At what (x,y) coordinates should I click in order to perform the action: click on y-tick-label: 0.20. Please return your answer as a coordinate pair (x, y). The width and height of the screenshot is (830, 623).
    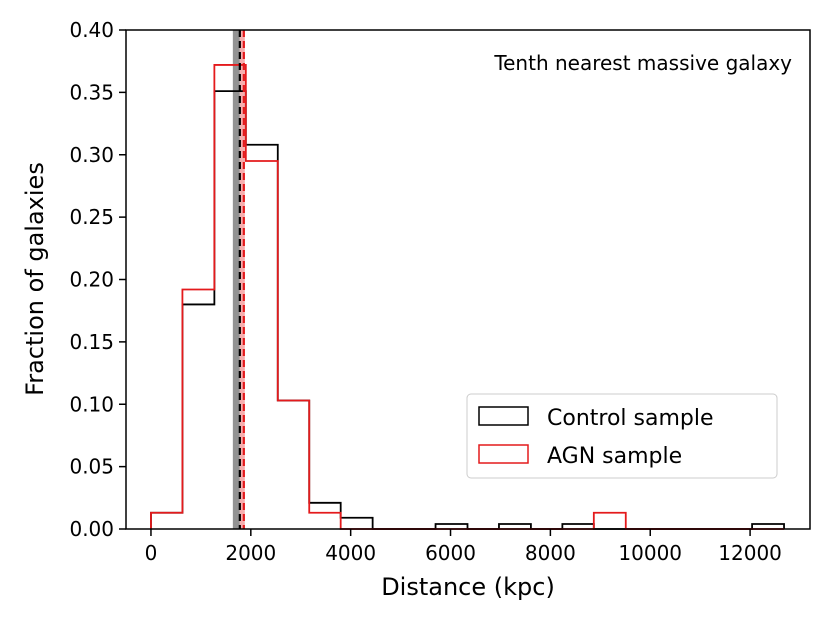
    Looking at the image, I should click on (91, 280).